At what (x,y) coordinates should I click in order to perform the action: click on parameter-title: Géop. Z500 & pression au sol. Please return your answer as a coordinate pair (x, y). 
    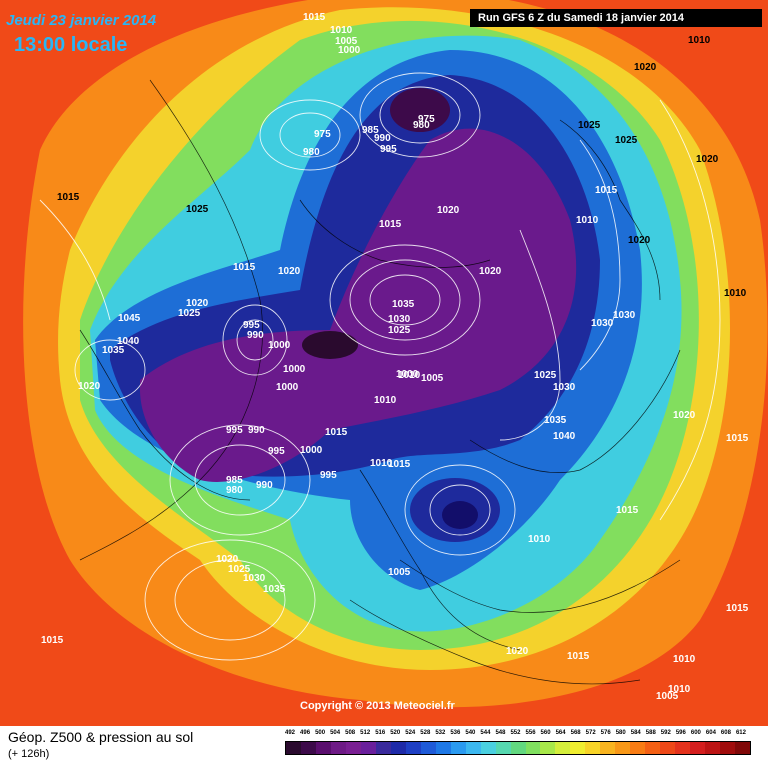
    Looking at the image, I should click on (101, 737).